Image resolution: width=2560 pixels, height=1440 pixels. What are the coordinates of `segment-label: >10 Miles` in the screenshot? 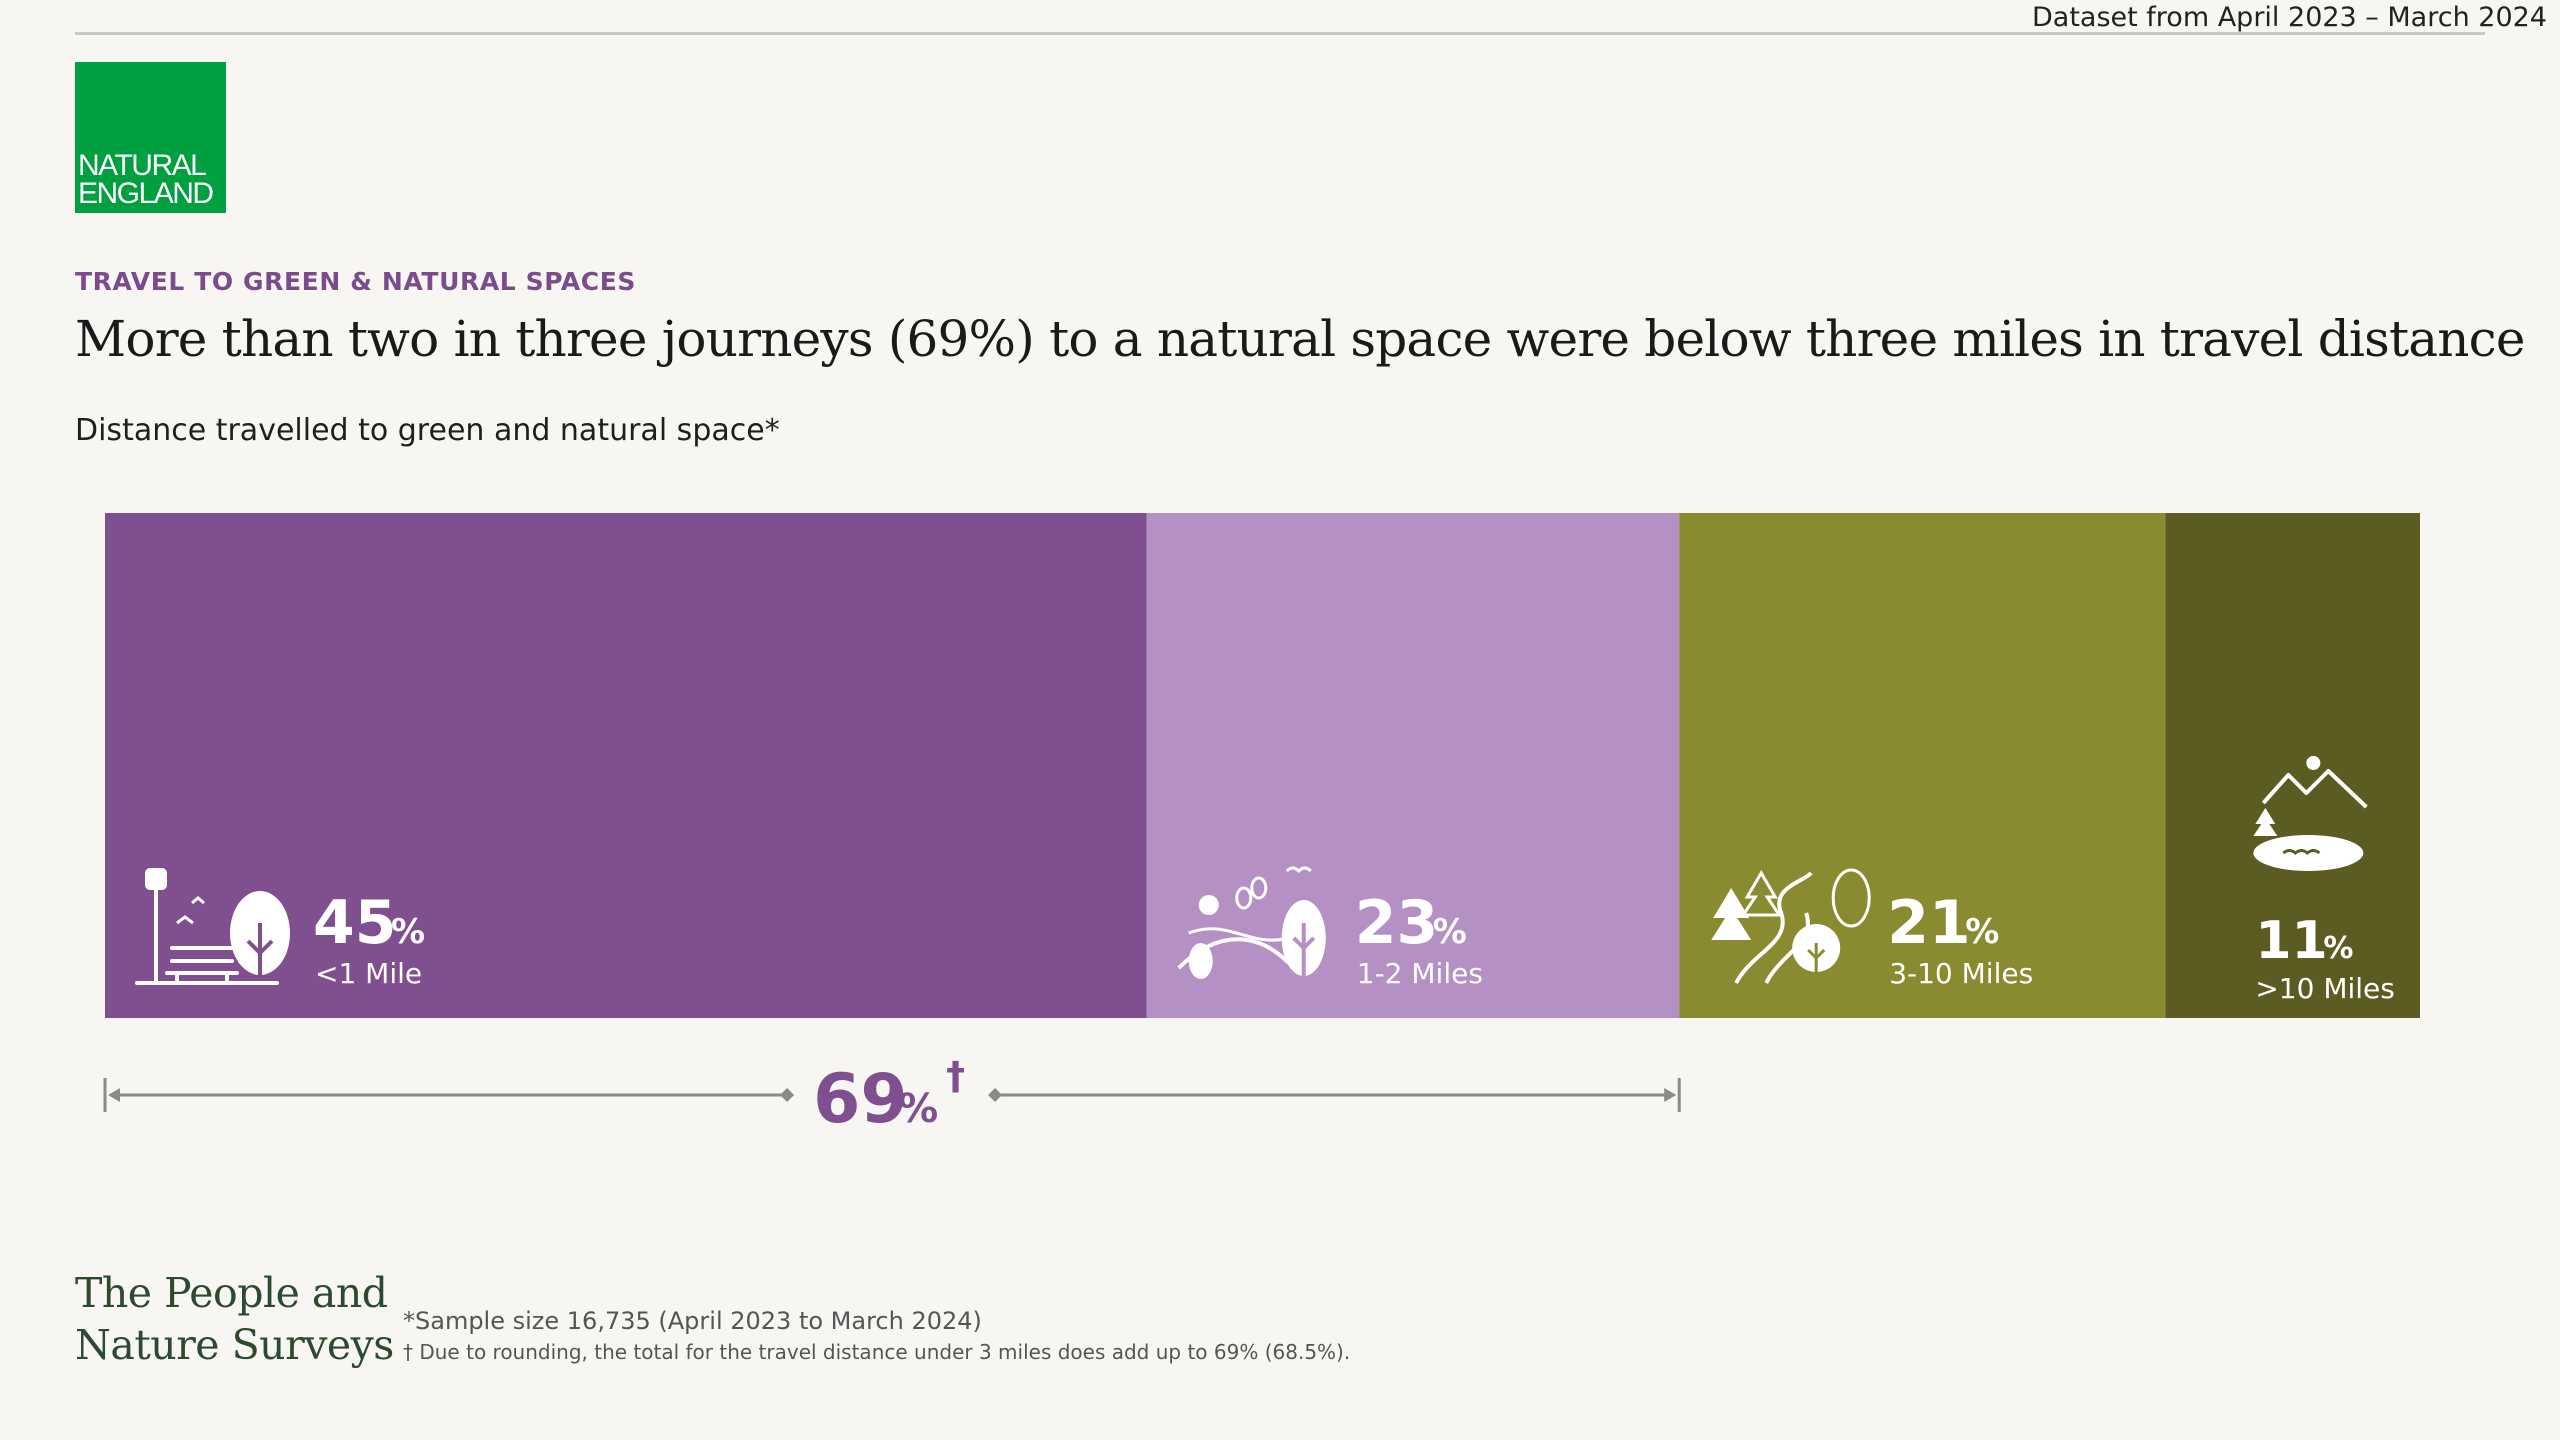 It's located at (2325, 988).